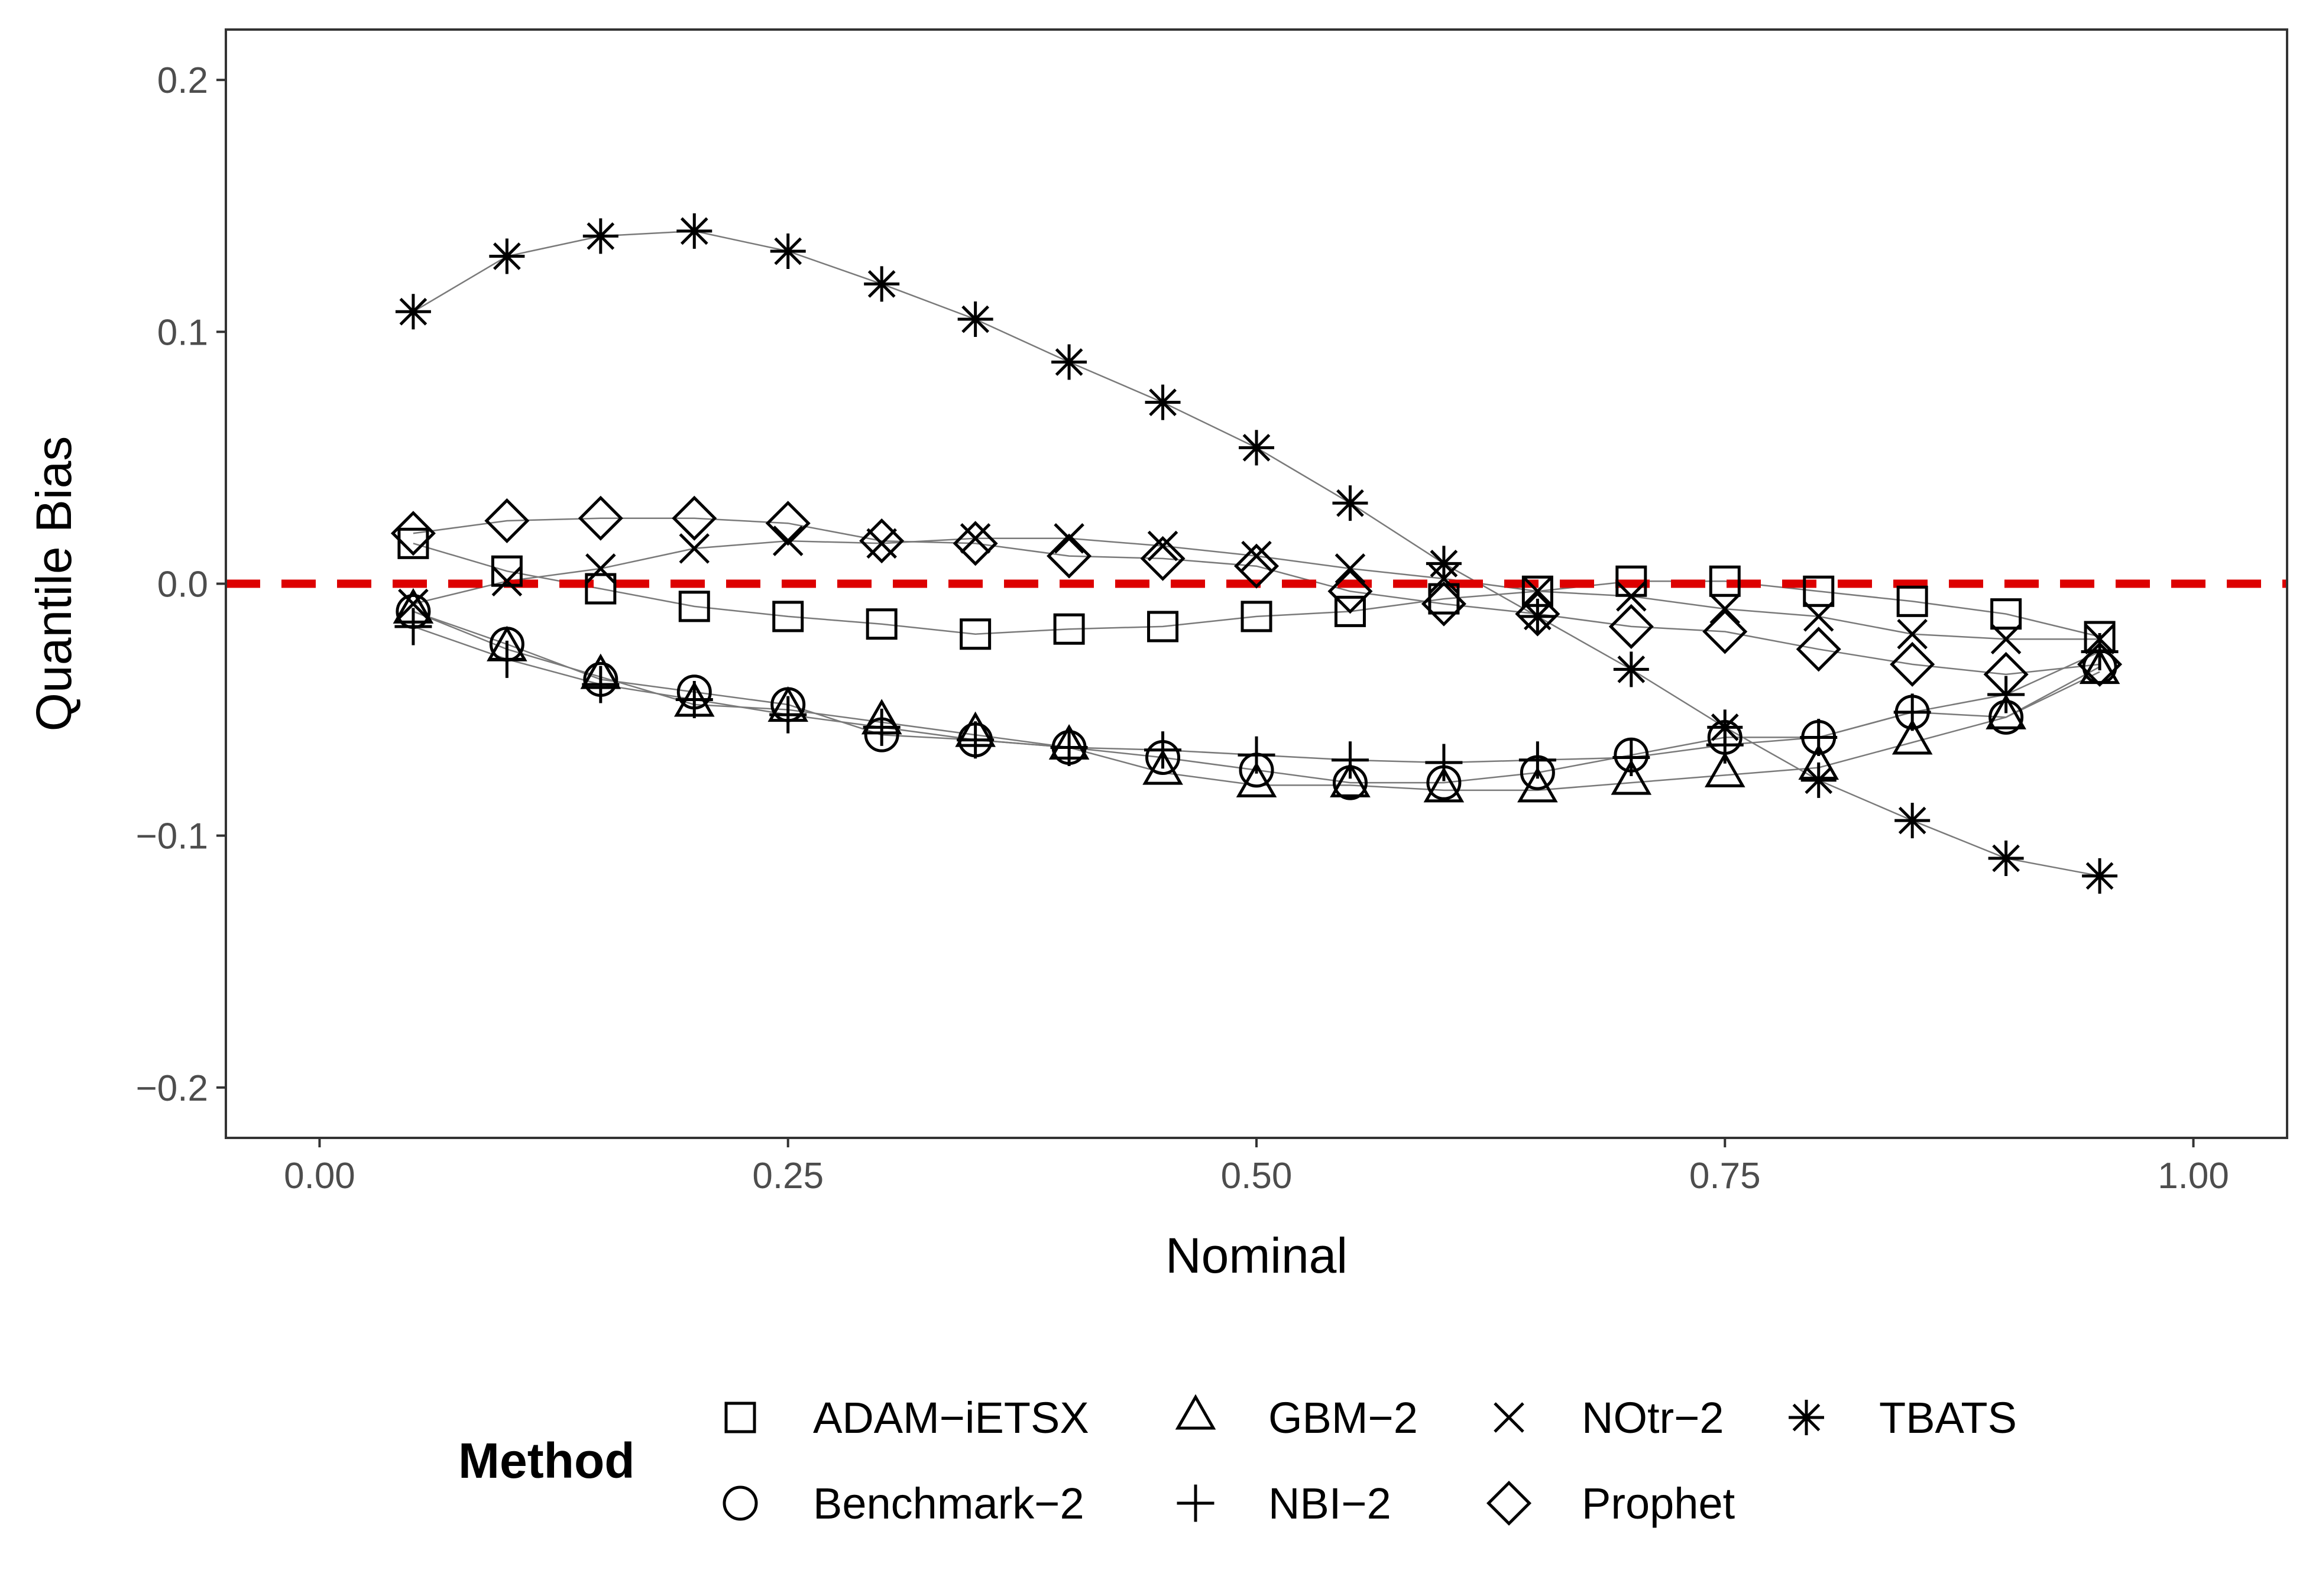 The image size is (2306, 1596). What do you see at coordinates (1948, 1418) in the screenshot?
I see `legend-label: TBATS` at bounding box center [1948, 1418].